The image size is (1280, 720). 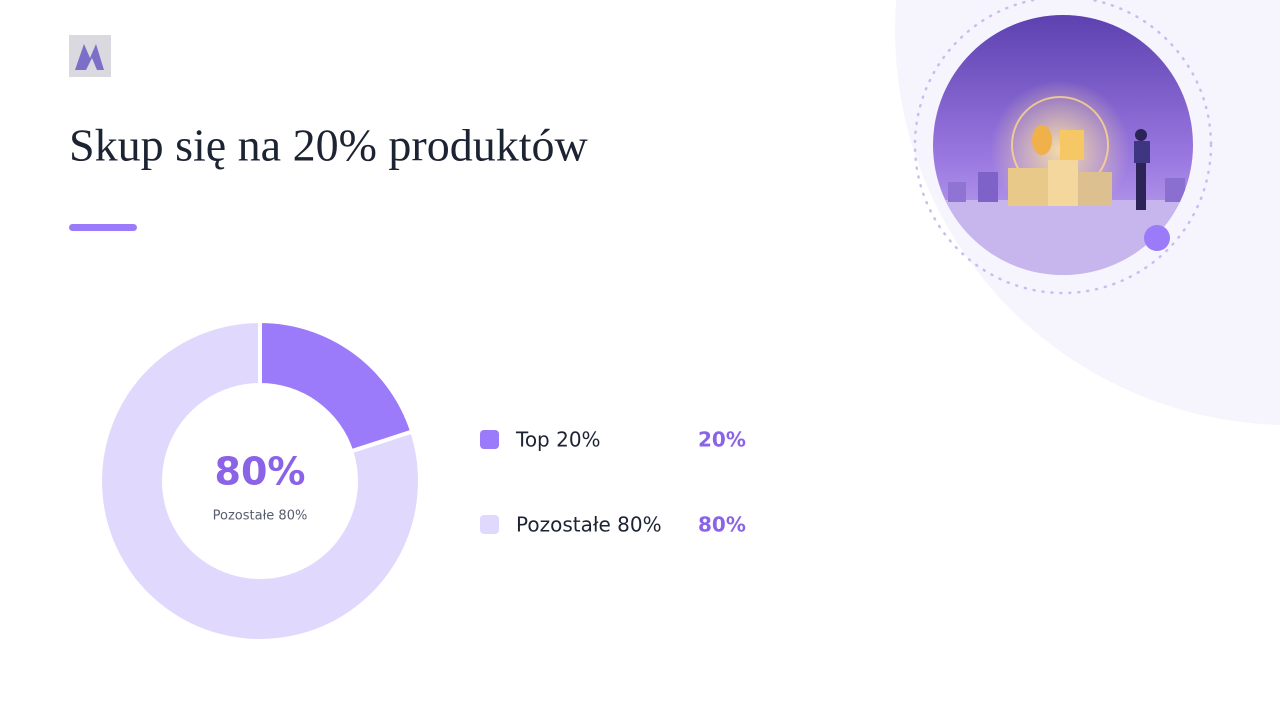 What do you see at coordinates (722, 525) in the screenshot?
I see `legend-value: 80%` at bounding box center [722, 525].